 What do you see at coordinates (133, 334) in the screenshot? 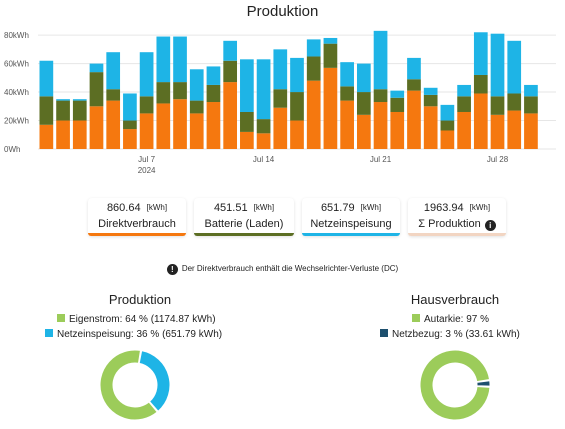
I see `legend-item-netzeinspeisung: Netzeinspeisung: 36 % (651.79 kWh)` at bounding box center [133, 334].